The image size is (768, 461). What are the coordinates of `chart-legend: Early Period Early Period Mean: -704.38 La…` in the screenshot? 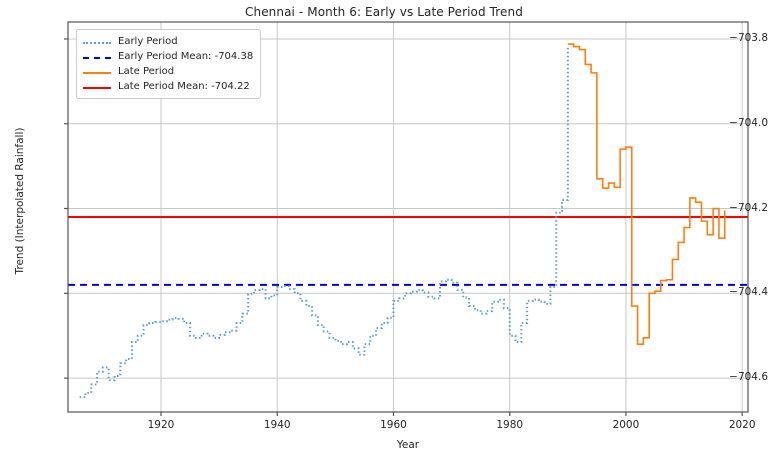 It's located at (169, 64).